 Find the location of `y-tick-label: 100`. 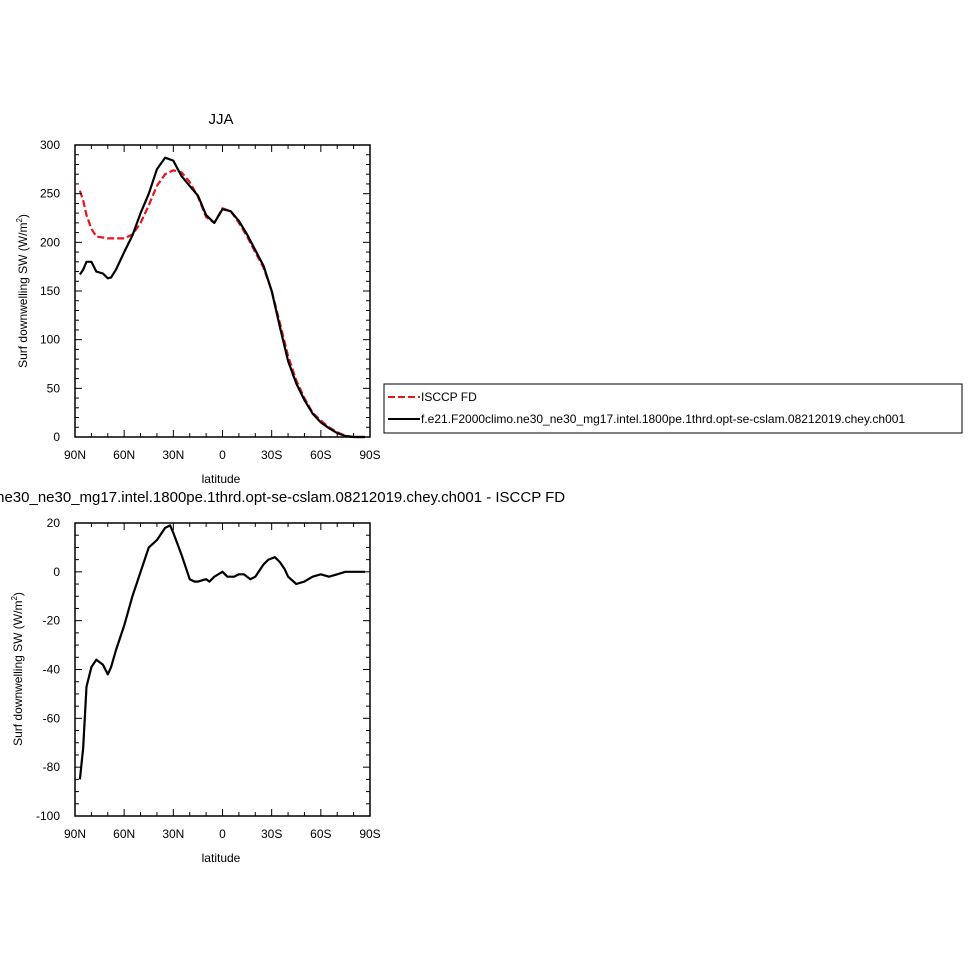

y-tick-label: 100 is located at coordinates (50, 340).